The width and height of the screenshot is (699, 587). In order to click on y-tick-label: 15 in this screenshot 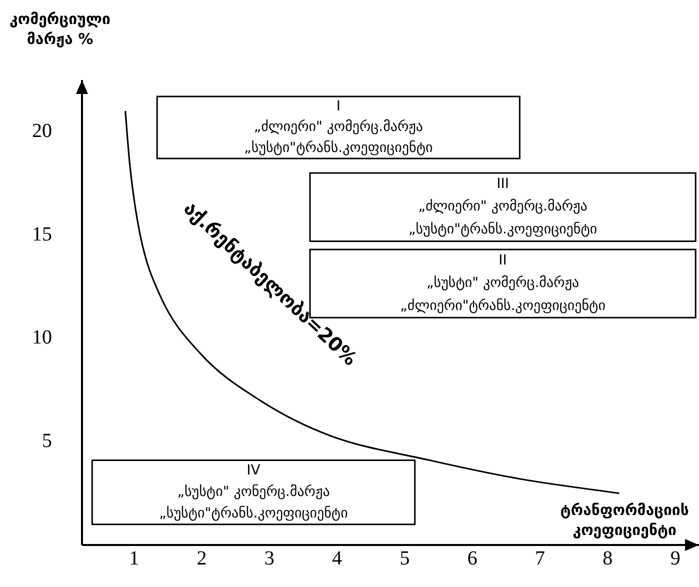, I will do `click(42, 234)`.